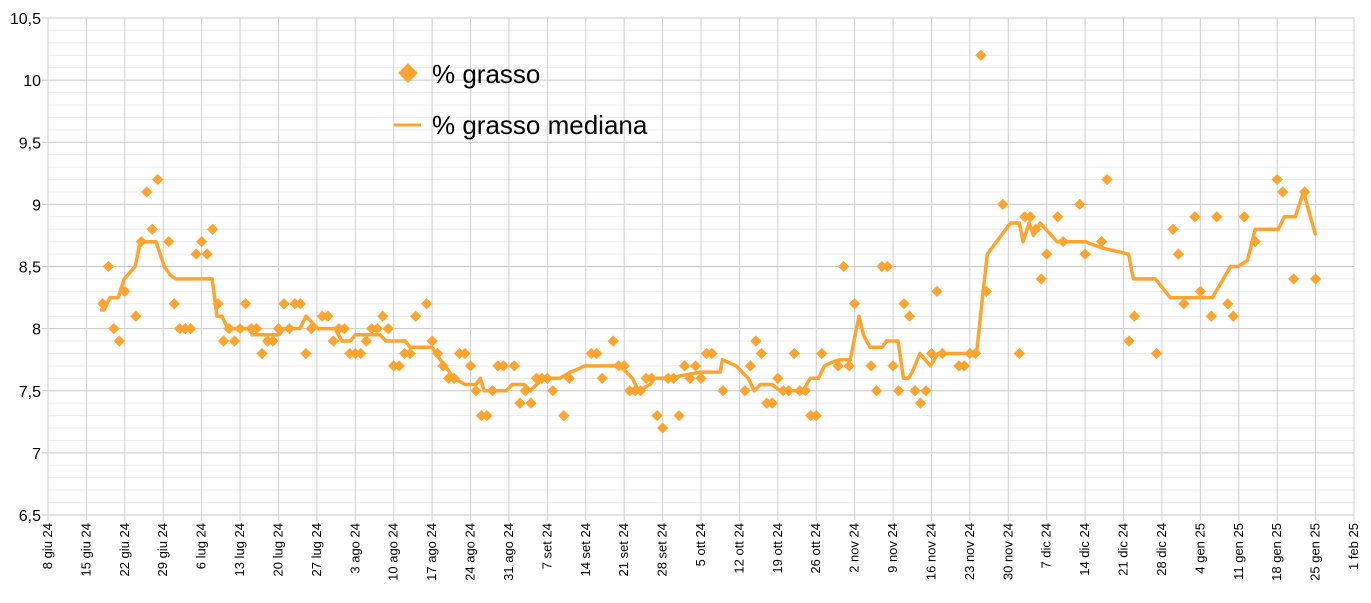  I want to click on x-tick-label: 7 dic 24, so click(1046, 546).